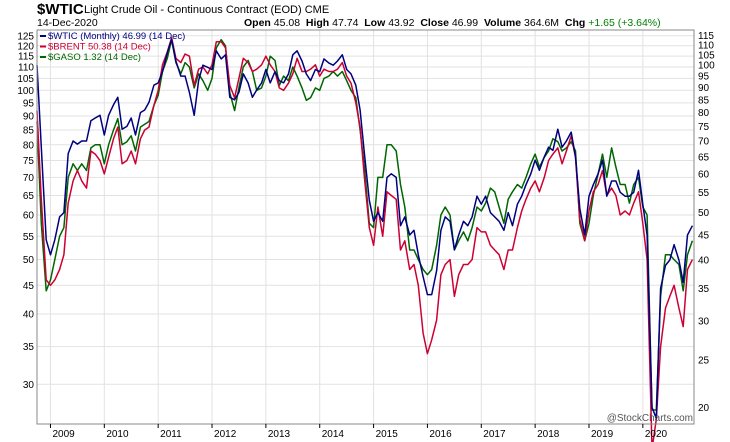 Image resolution: width=730 pixels, height=442 pixels. What do you see at coordinates (465, 23) in the screenshot?
I see `close-value: 46.99` at bounding box center [465, 23].